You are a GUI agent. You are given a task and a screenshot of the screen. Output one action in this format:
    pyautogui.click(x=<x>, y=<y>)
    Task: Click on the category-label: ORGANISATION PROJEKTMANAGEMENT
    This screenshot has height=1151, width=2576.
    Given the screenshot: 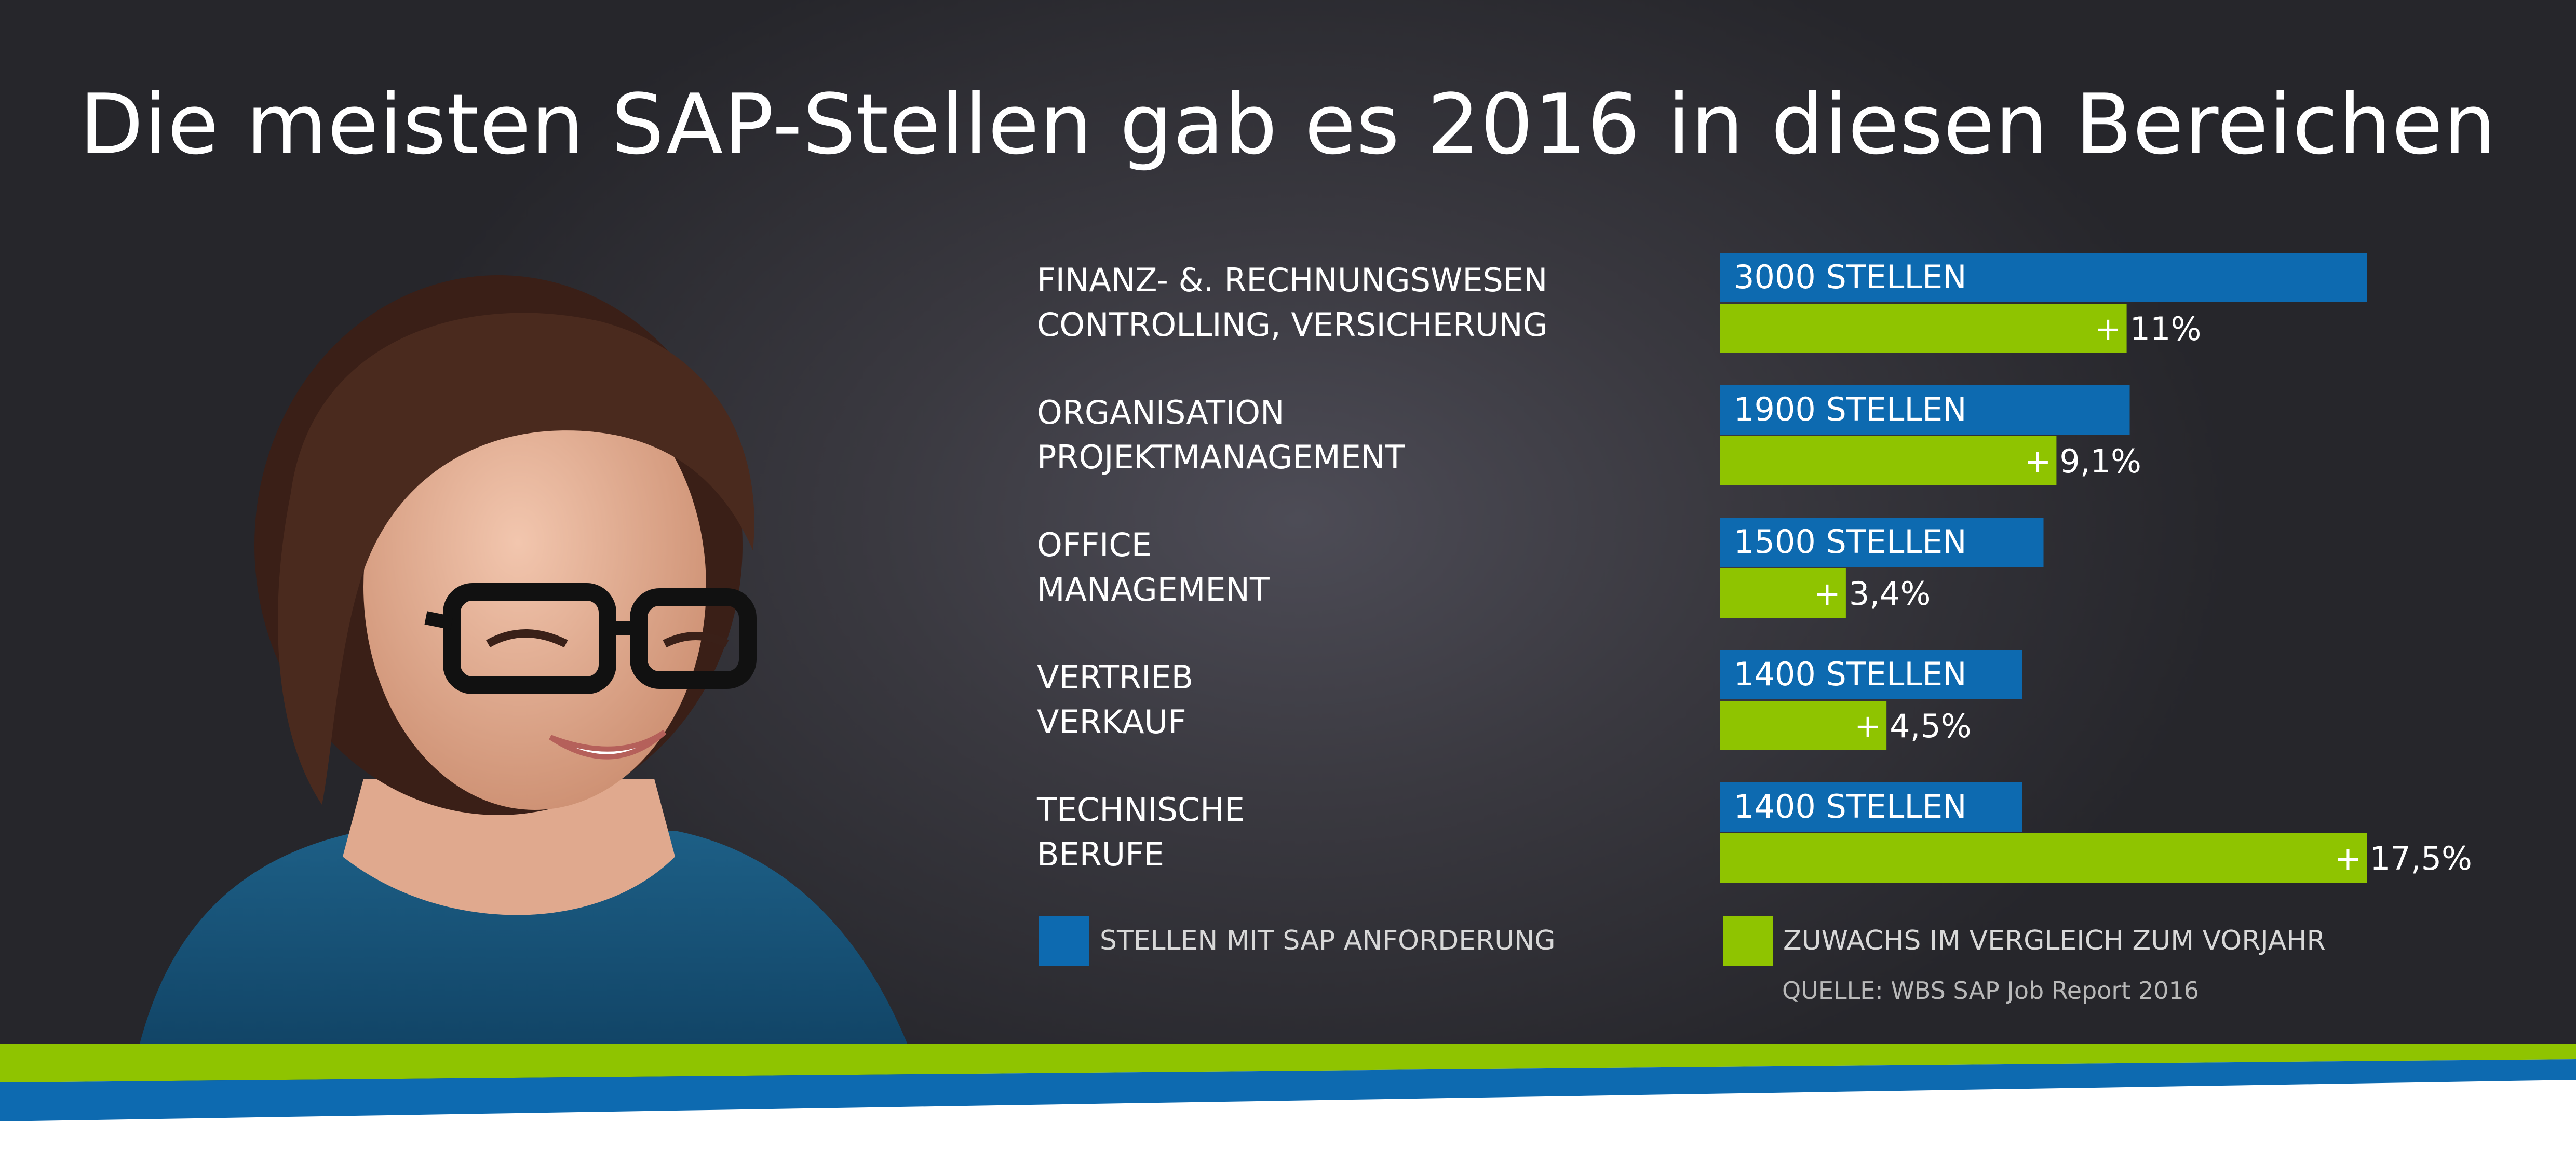 What is the action you would take?
    pyautogui.click(x=1221, y=435)
    